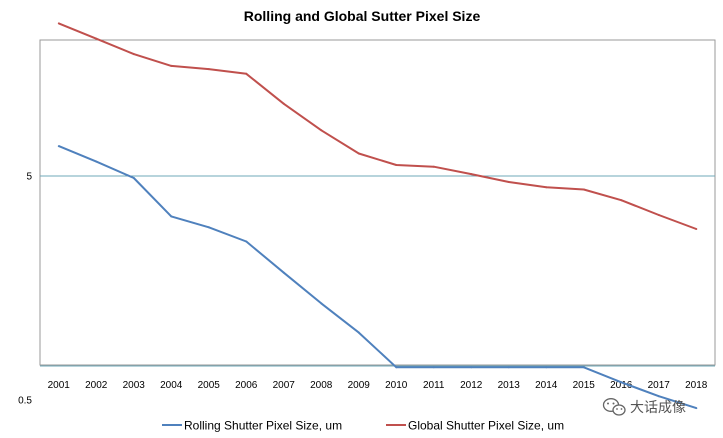 The image size is (723, 438). Describe the element at coordinates (29, 177) in the screenshot. I see `y-tick-label: 5` at that location.